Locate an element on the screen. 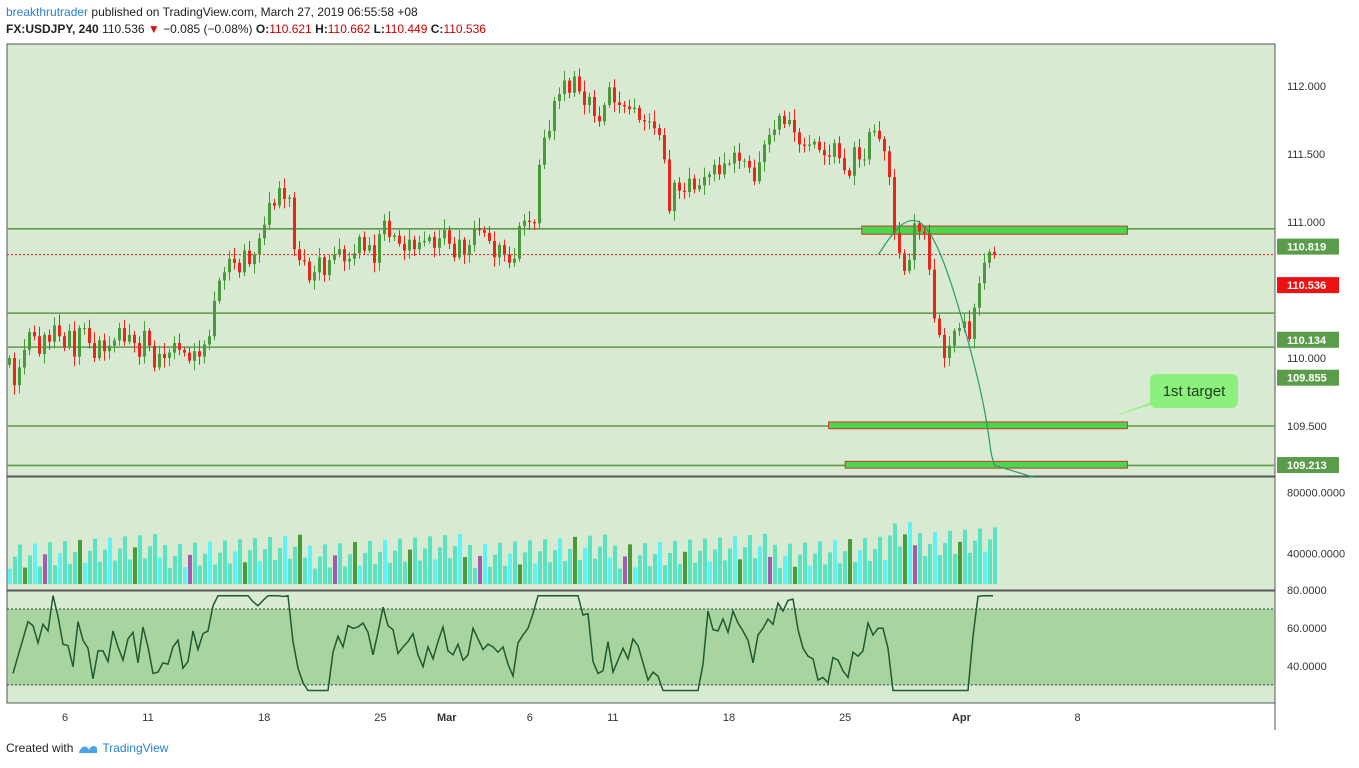 Image resolution: width=1359 pixels, height=768 pixels. target-zone is located at coordinates (994, 230).